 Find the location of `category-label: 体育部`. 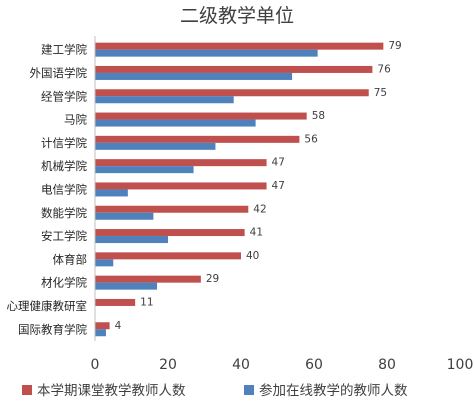

category-label: 体育部 is located at coordinates (70, 259).